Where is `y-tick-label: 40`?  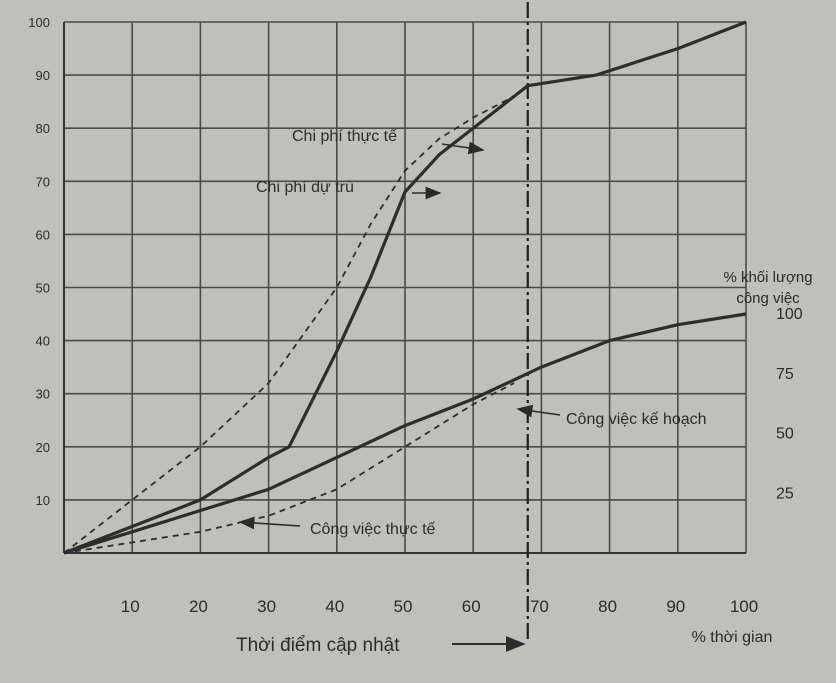
y-tick-label: 40 is located at coordinates (43, 341).